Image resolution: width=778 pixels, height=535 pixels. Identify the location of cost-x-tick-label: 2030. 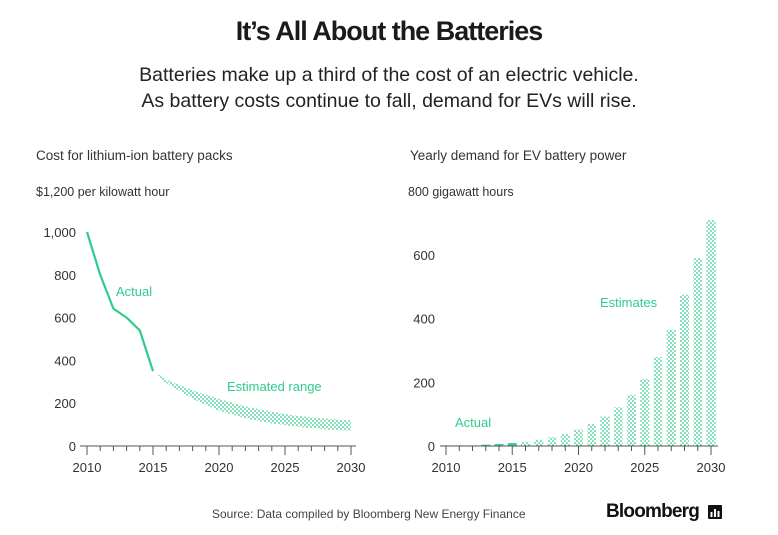
(351, 467).